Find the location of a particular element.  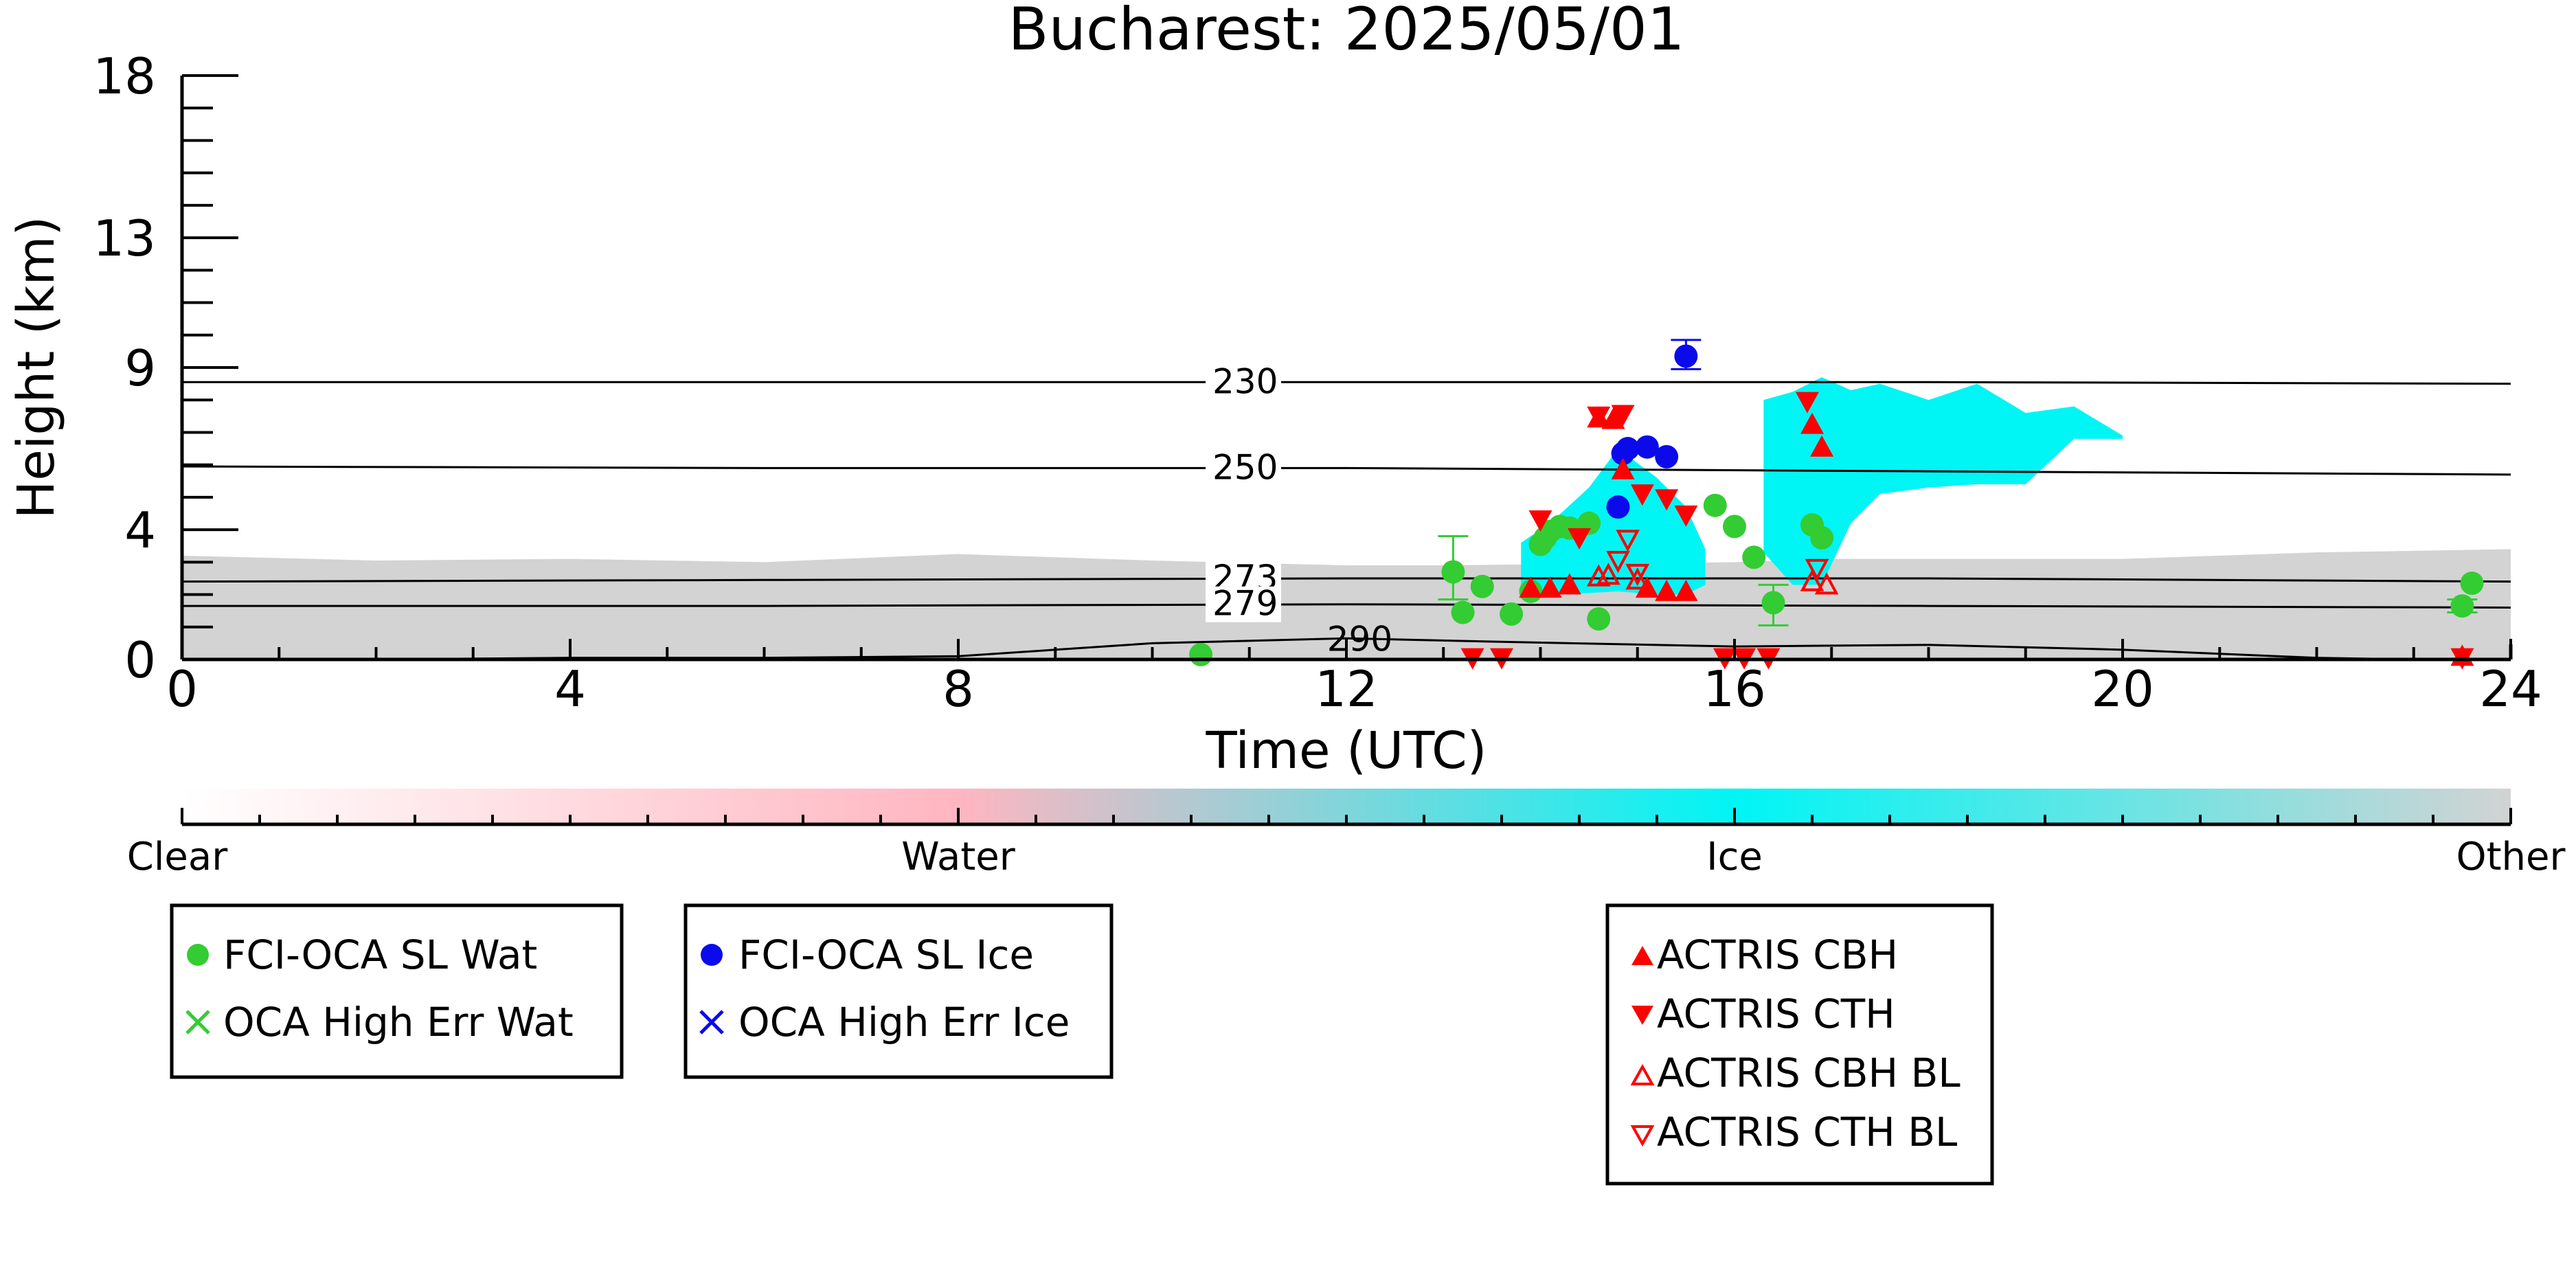

legend-cth-triangle-down-icon is located at coordinates (1642, 1015).